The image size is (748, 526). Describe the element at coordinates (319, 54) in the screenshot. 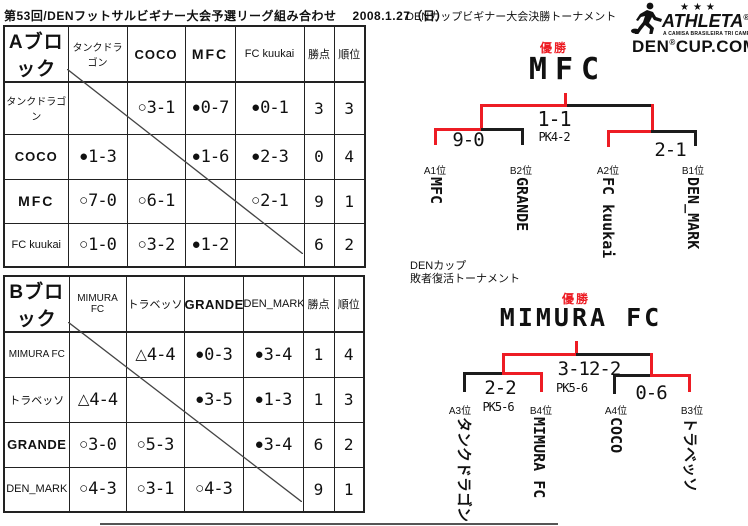

I see `points-header: 勝点` at that location.